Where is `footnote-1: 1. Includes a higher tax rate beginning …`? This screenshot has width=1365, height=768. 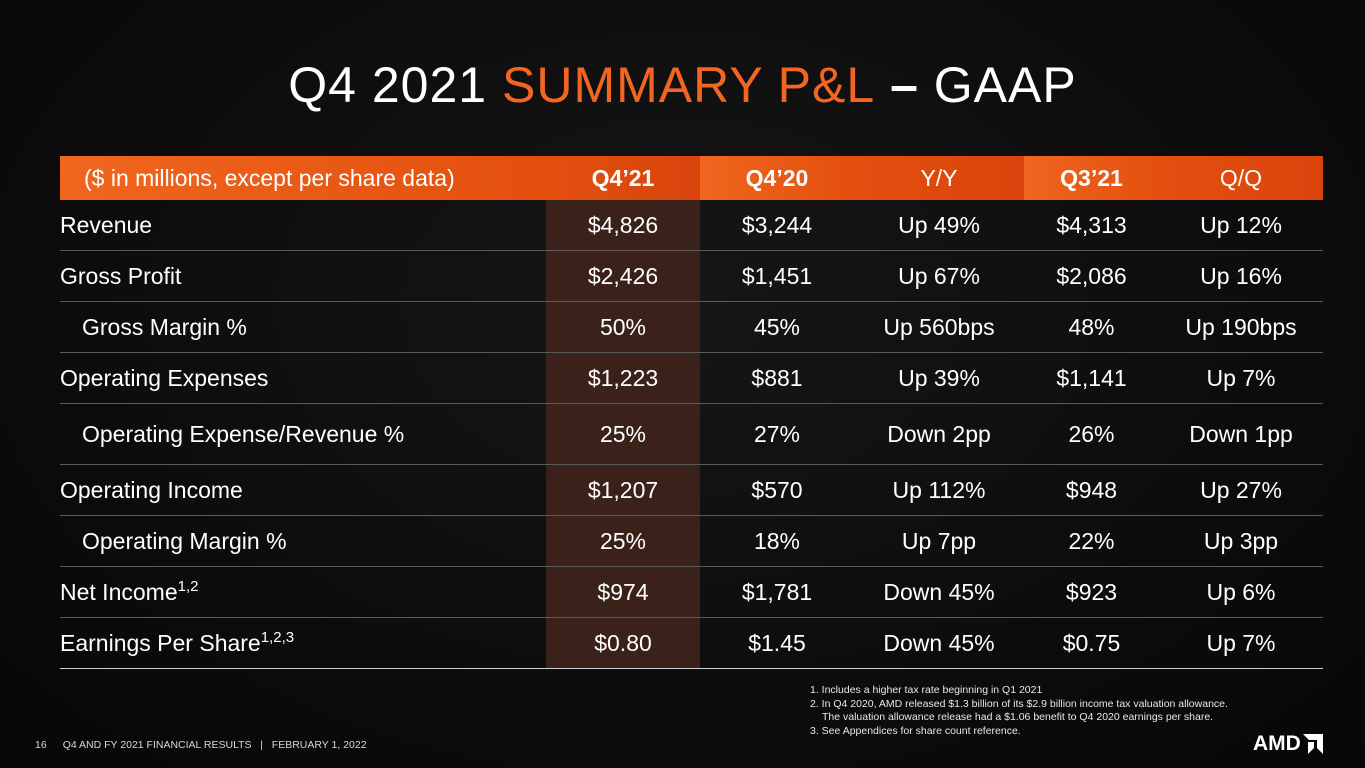
footnote-1: 1. Includes a higher tax rate beginning … is located at coordinates (926, 690).